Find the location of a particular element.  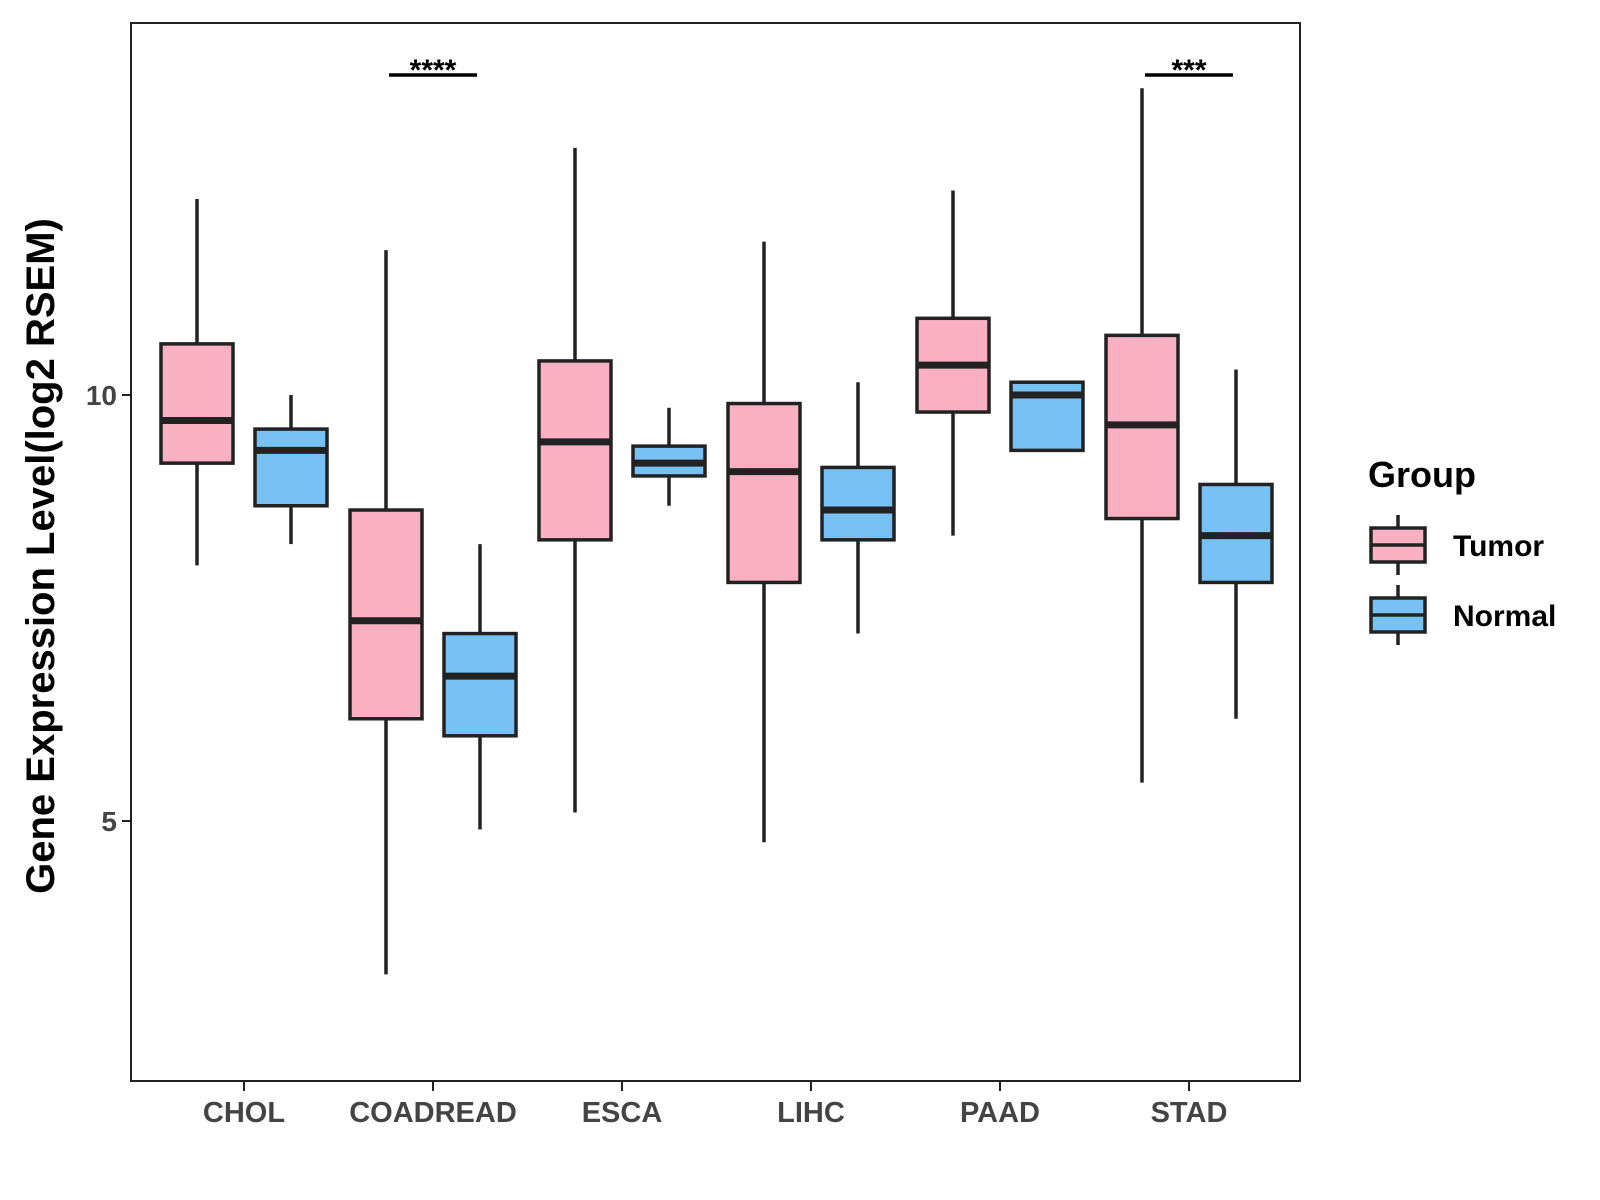

x-tick-label: CHOL is located at coordinates (244, 1113).